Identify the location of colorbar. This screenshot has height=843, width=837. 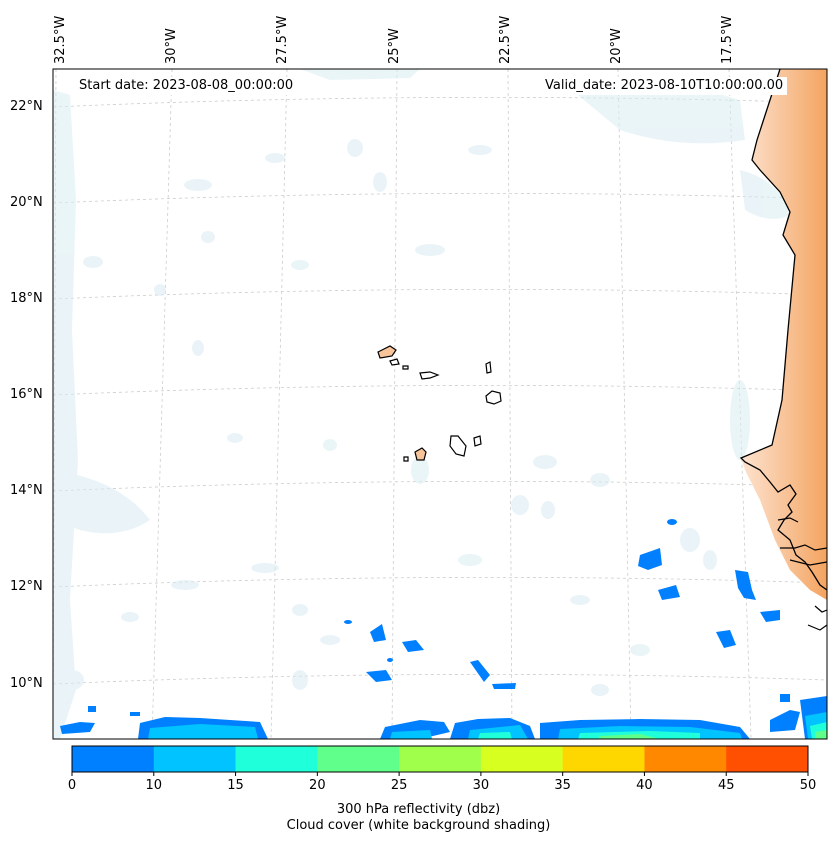
(440, 759).